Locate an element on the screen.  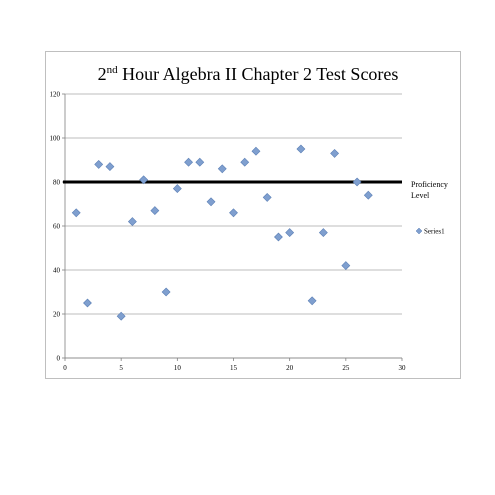
chart-title-rest: Hour Algebra II Chapter 2 Test Scores is located at coordinates (258, 74).